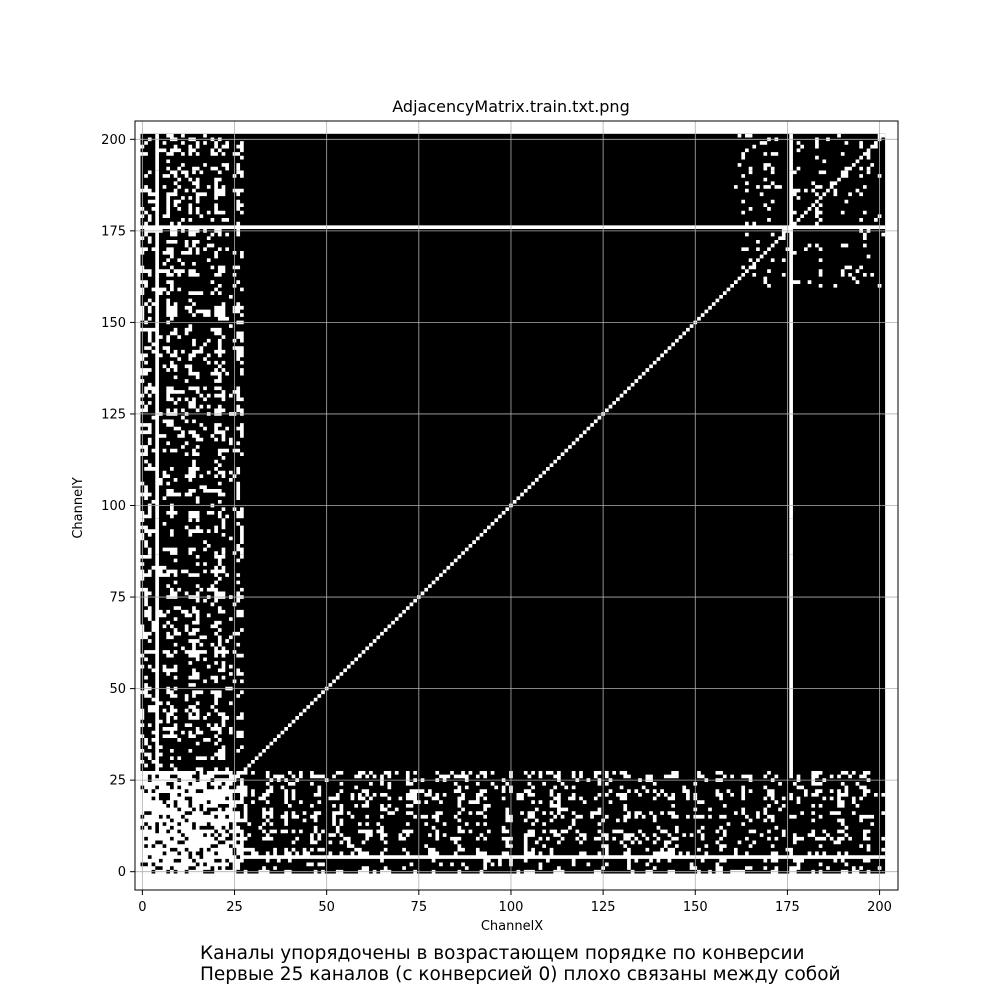 This screenshot has height=1000, width=1000. What do you see at coordinates (117, 689) in the screenshot?
I see `y-tick-label: 50` at bounding box center [117, 689].